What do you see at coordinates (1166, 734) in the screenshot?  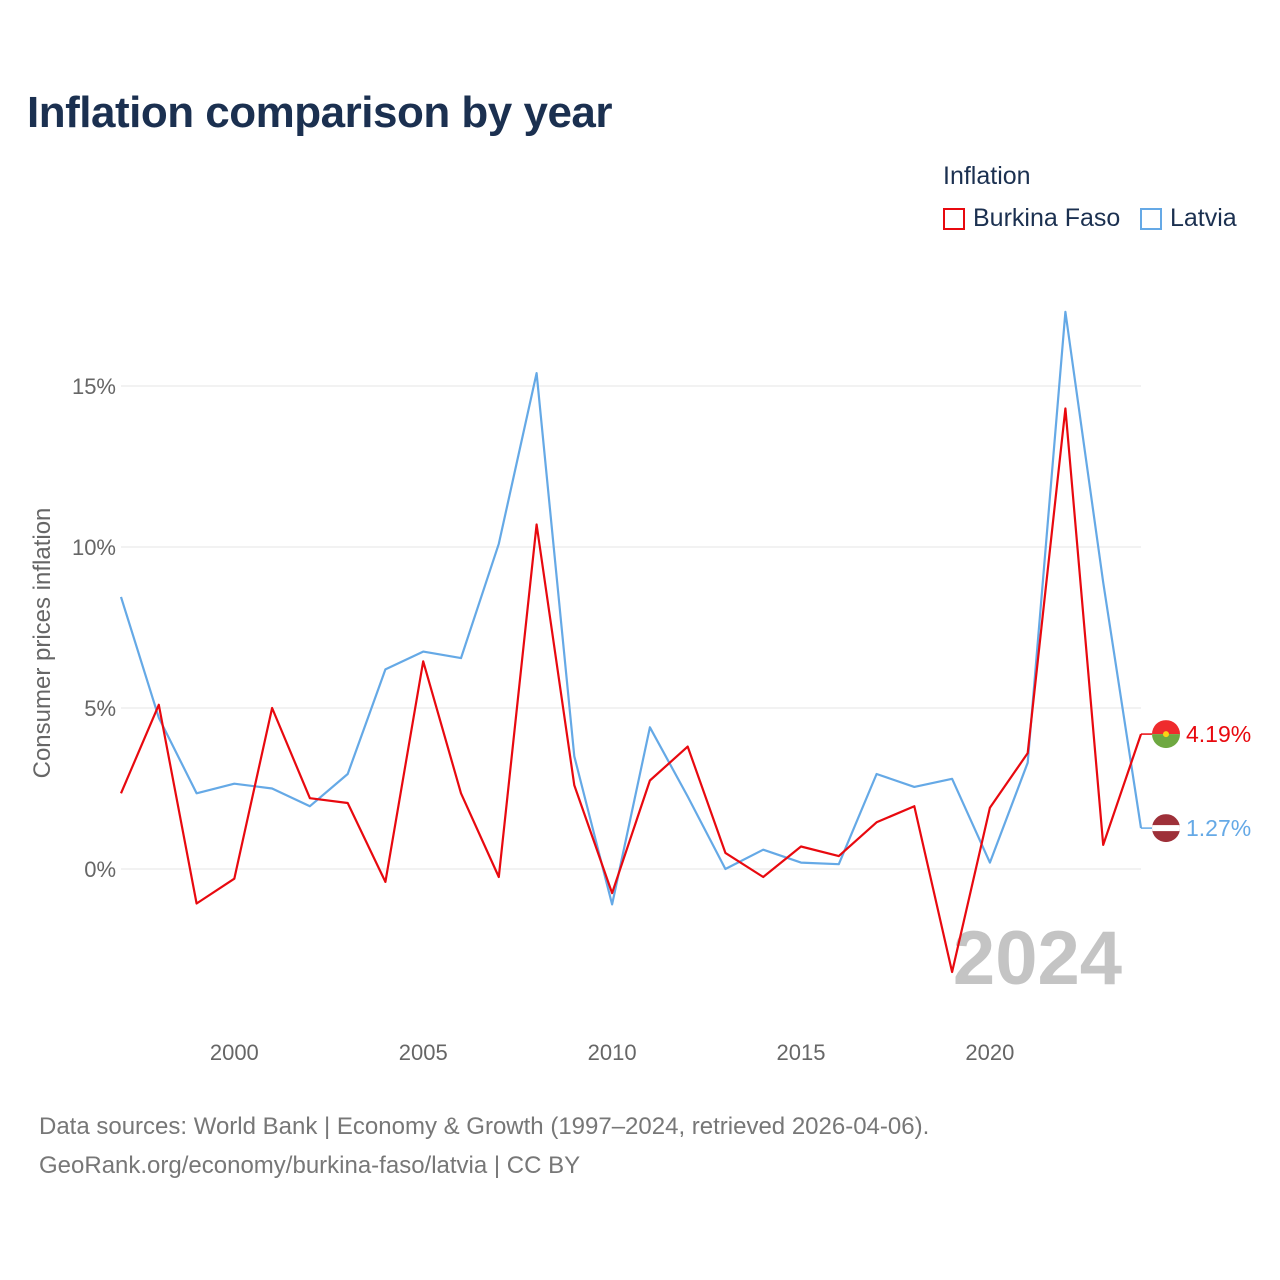 I see `flag-burkina-faso-icon` at bounding box center [1166, 734].